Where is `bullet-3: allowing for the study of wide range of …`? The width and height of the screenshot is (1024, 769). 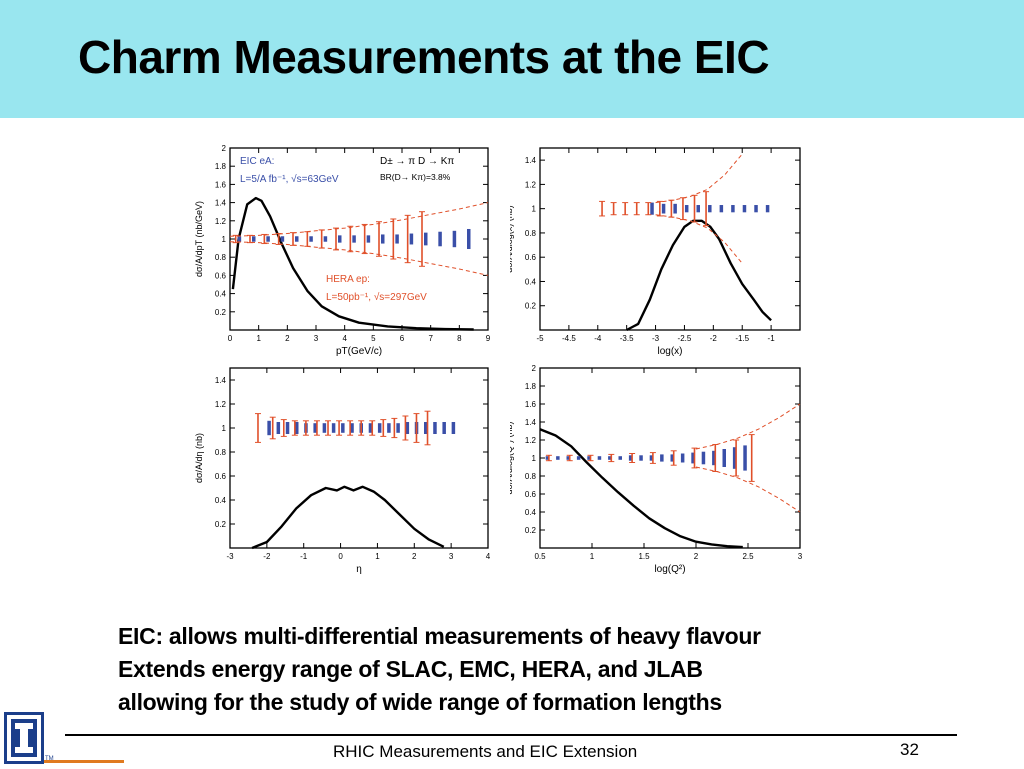 bullet-3: allowing for the study of wide range of … is located at coordinates (420, 702).